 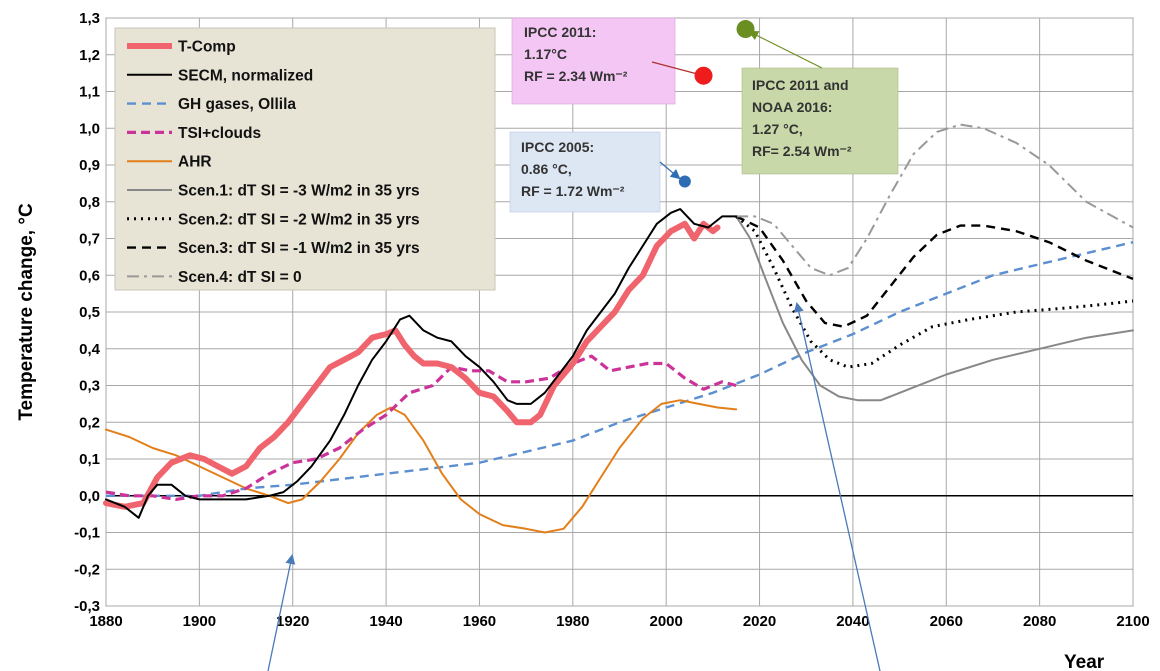 I want to click on x-tick-label: 1920, so click(x=292, y=621).